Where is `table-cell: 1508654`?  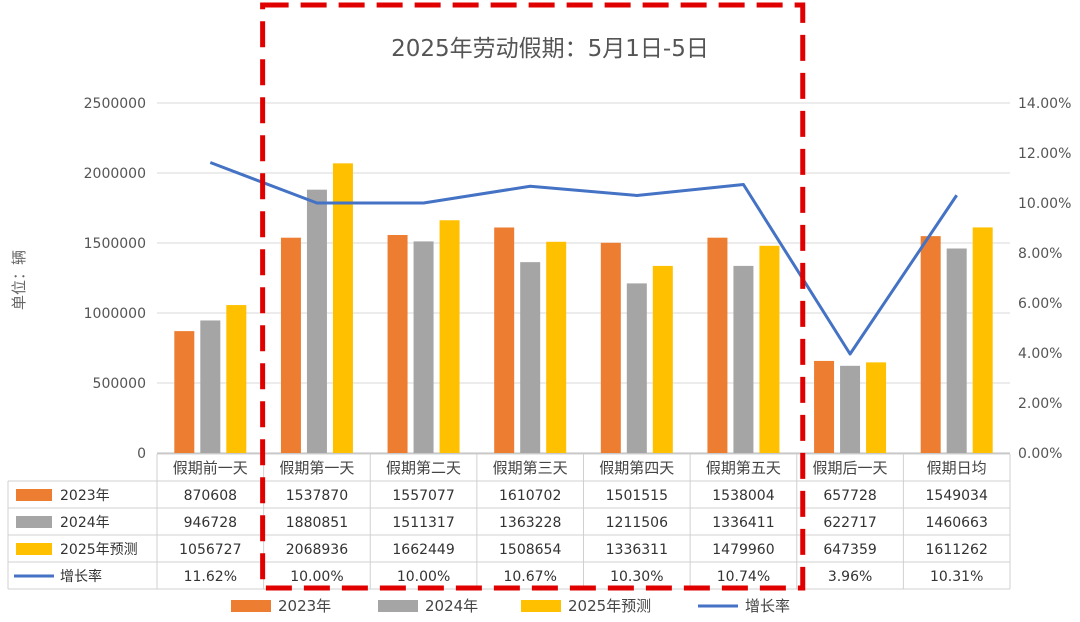 table-cell: 1508654 is located at coordinates (530, 550).